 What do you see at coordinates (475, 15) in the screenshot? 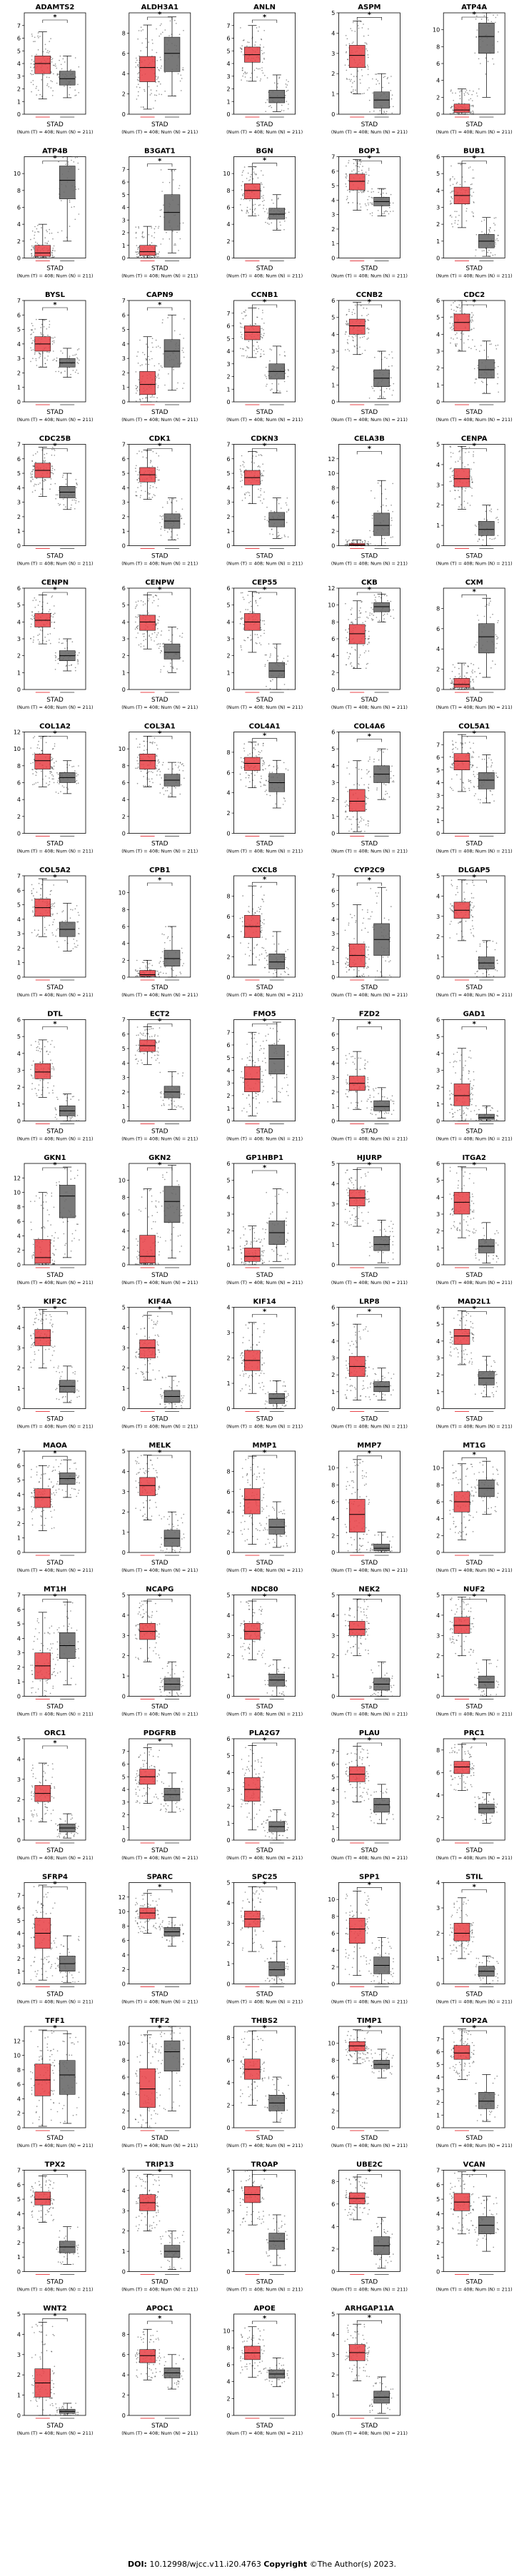
I see `significance-star: *` at bounding box center [475, 15].